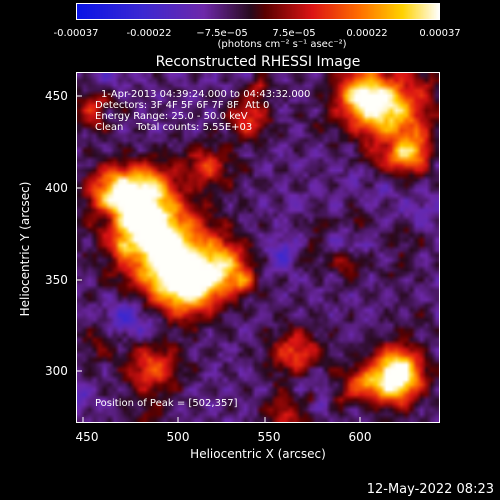 This screenshot has width=500, height=500. Describe the element at coordinates (258, 62) in the screenshot. I see `plot-title: Reconstructed RHESSI Image` at that location.